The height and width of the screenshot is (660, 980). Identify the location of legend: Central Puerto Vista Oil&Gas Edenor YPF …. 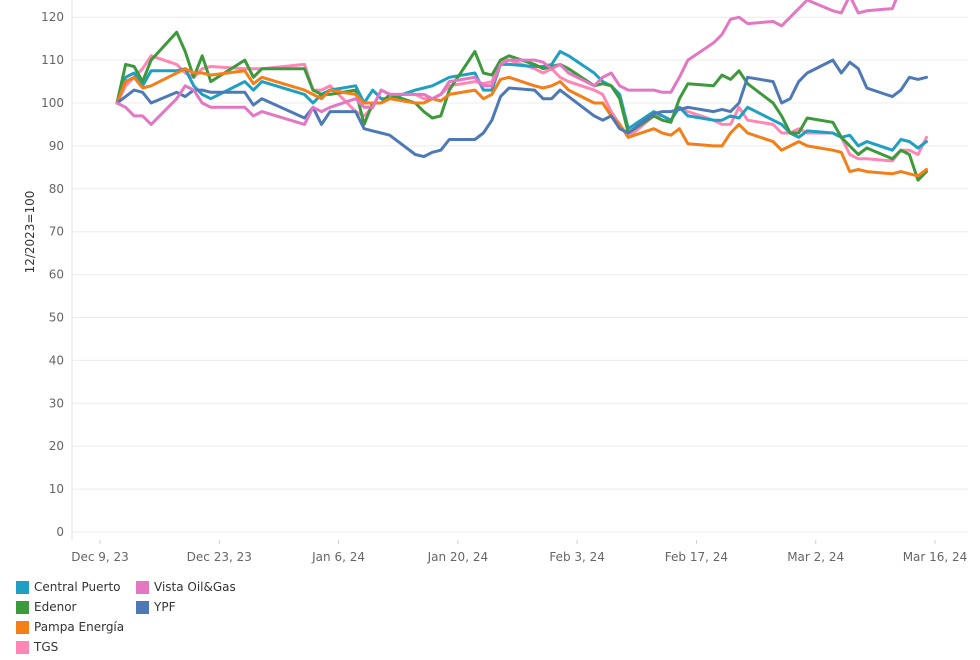
(166, 620).